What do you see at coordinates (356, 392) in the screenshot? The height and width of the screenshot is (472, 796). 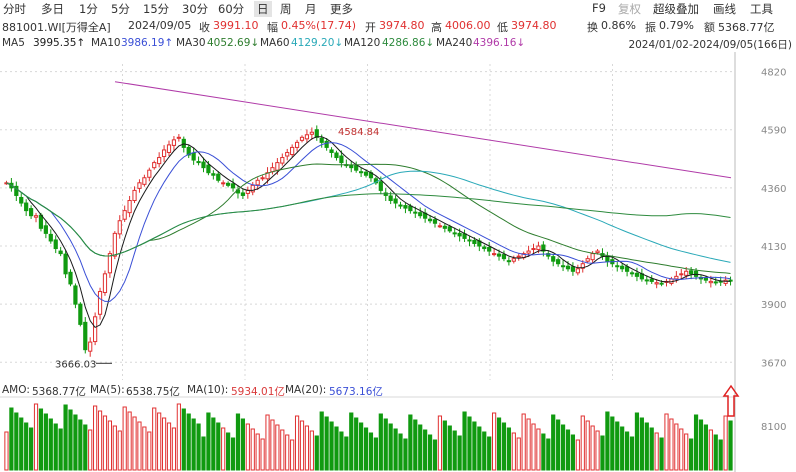 I see `amo-ma20-value: 5673.16亿` at bounding box center [356, 392].